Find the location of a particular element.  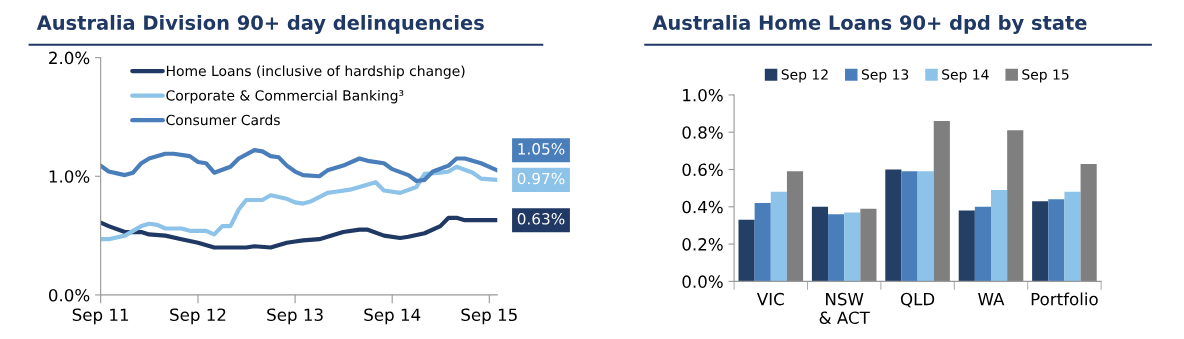

chart-title: Australia Division 90+ day delinquencies is located at coordinates (260, 24).